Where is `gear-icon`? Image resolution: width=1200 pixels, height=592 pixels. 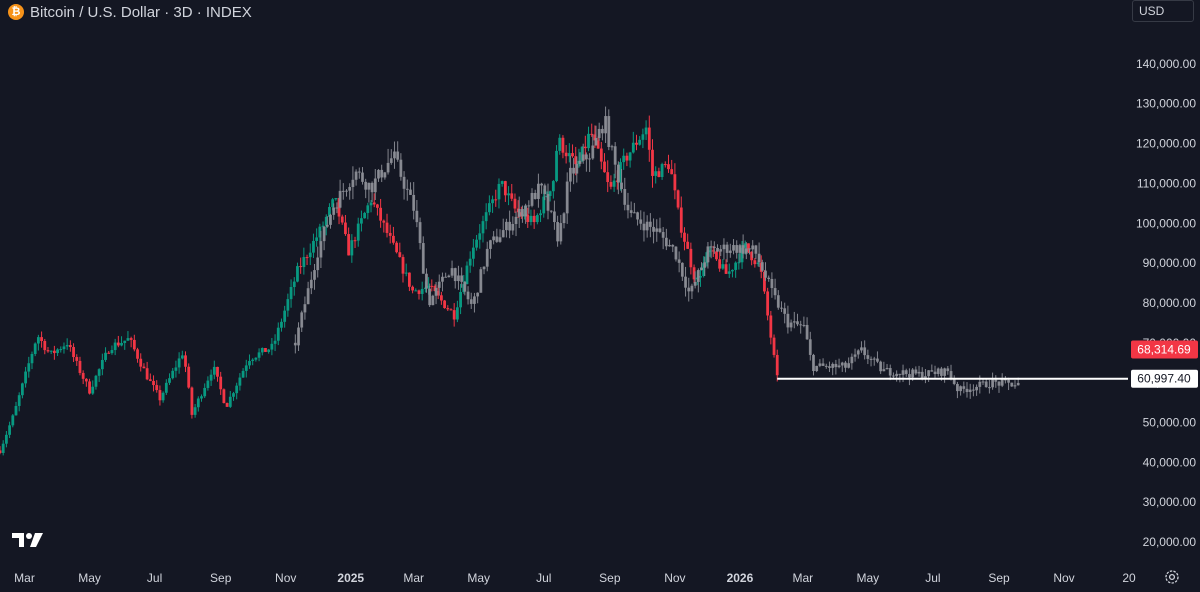 gear-icon is located at coordinates (1172, 577).